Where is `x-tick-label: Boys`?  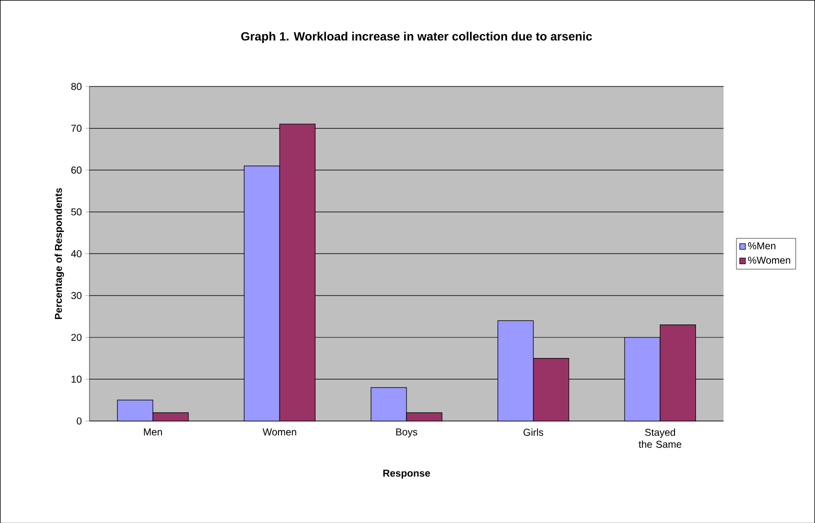
x-tick-label: Boys is located at coordinates (407, 433).